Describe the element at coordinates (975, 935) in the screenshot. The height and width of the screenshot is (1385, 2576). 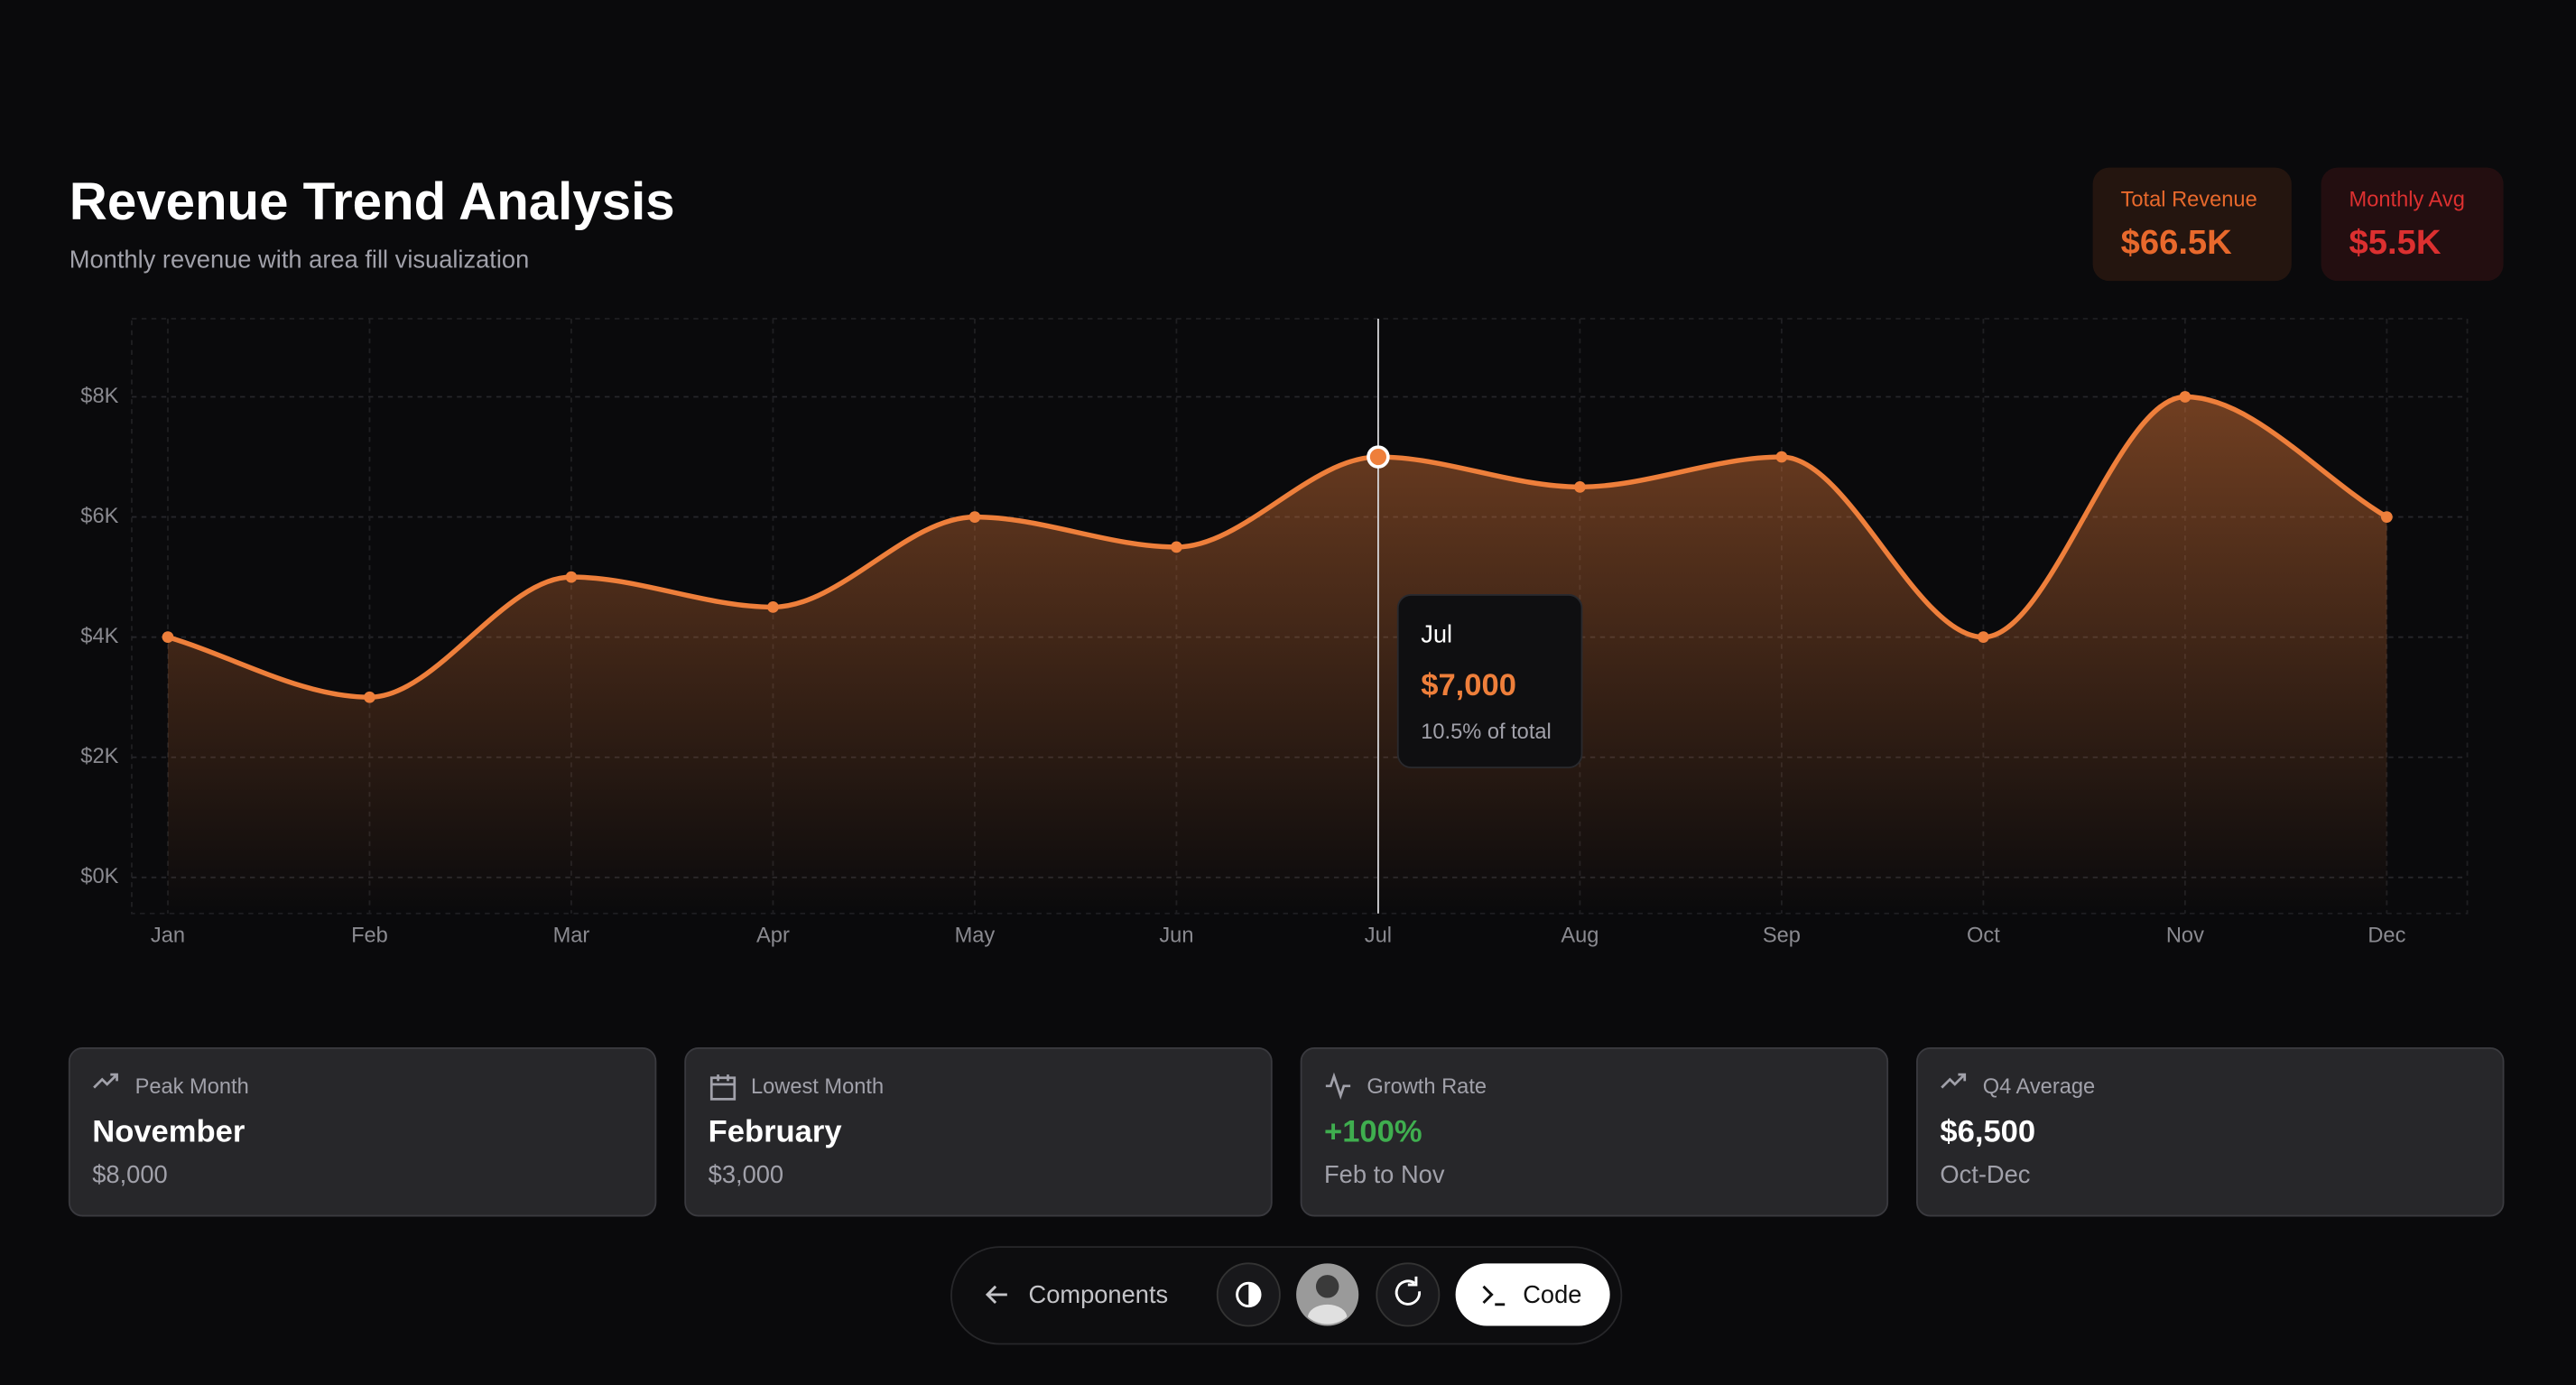
I see `x-tick-label: May` at that location.